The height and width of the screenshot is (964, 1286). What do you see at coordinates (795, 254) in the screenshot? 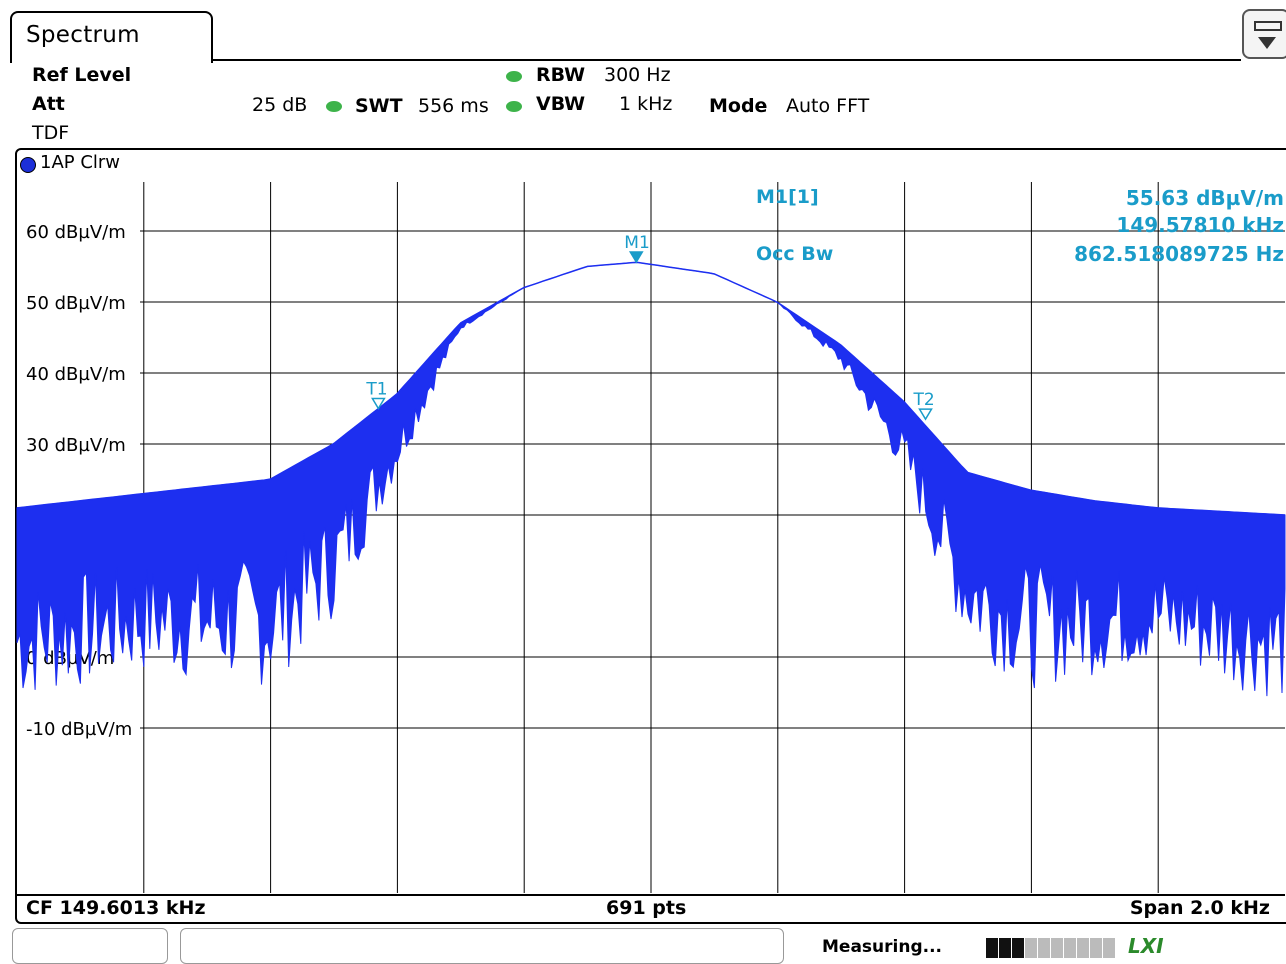
I see `occ-bw-label: Occ Bw` at bounding box center [795, 254].